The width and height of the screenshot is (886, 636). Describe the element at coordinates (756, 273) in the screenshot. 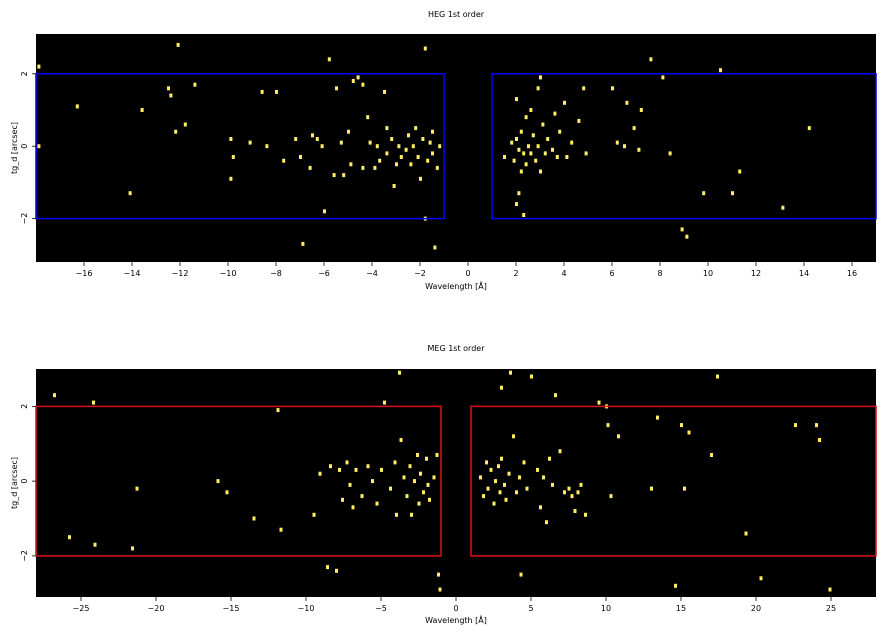

I see `heg-x-tick-label-14: 12` at that location.